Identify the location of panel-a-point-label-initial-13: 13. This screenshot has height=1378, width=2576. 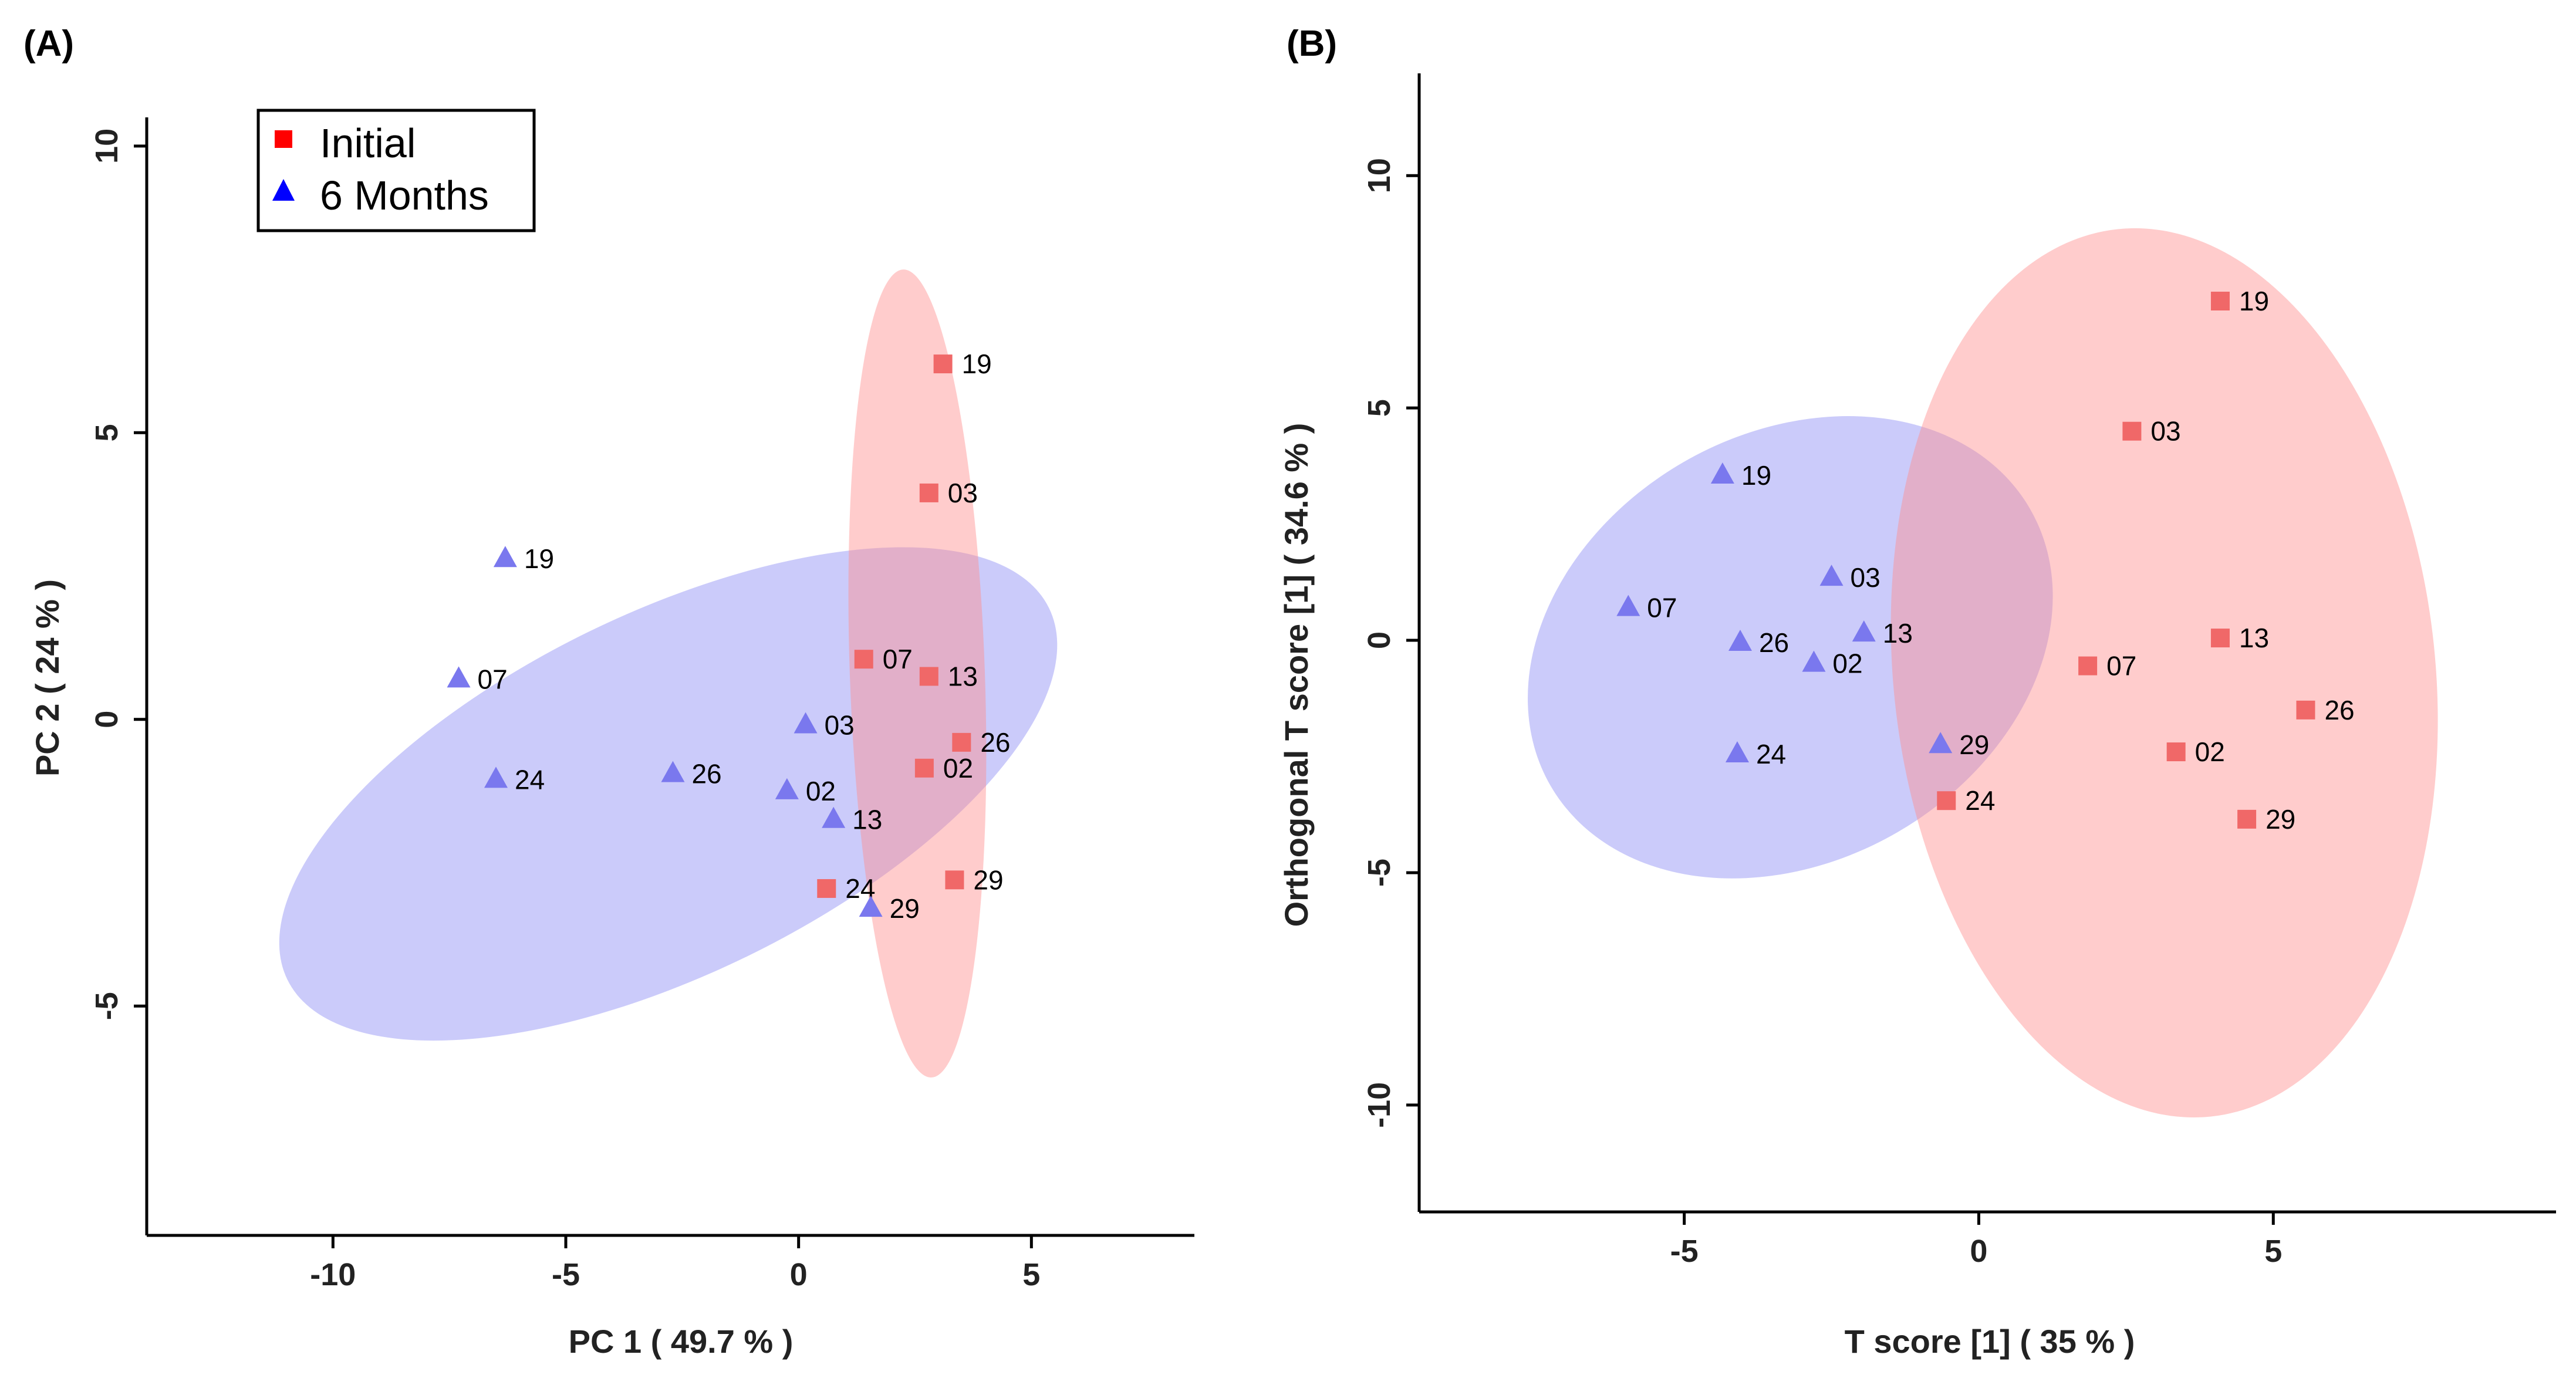
(963, 676).